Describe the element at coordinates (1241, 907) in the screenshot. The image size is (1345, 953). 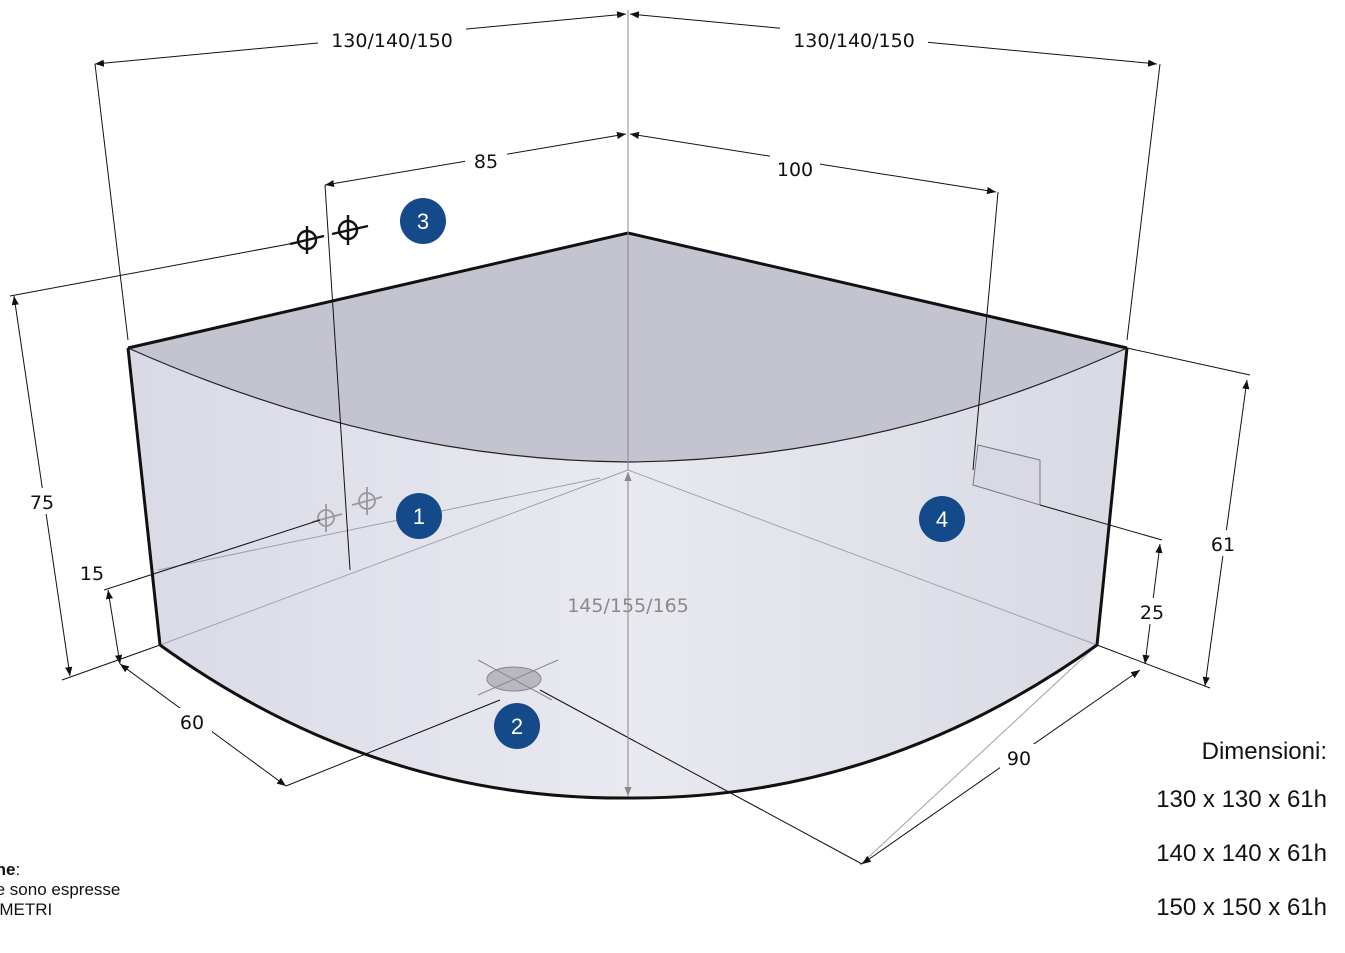
I see `size-option: 150 x 150 x 61h` at that location.